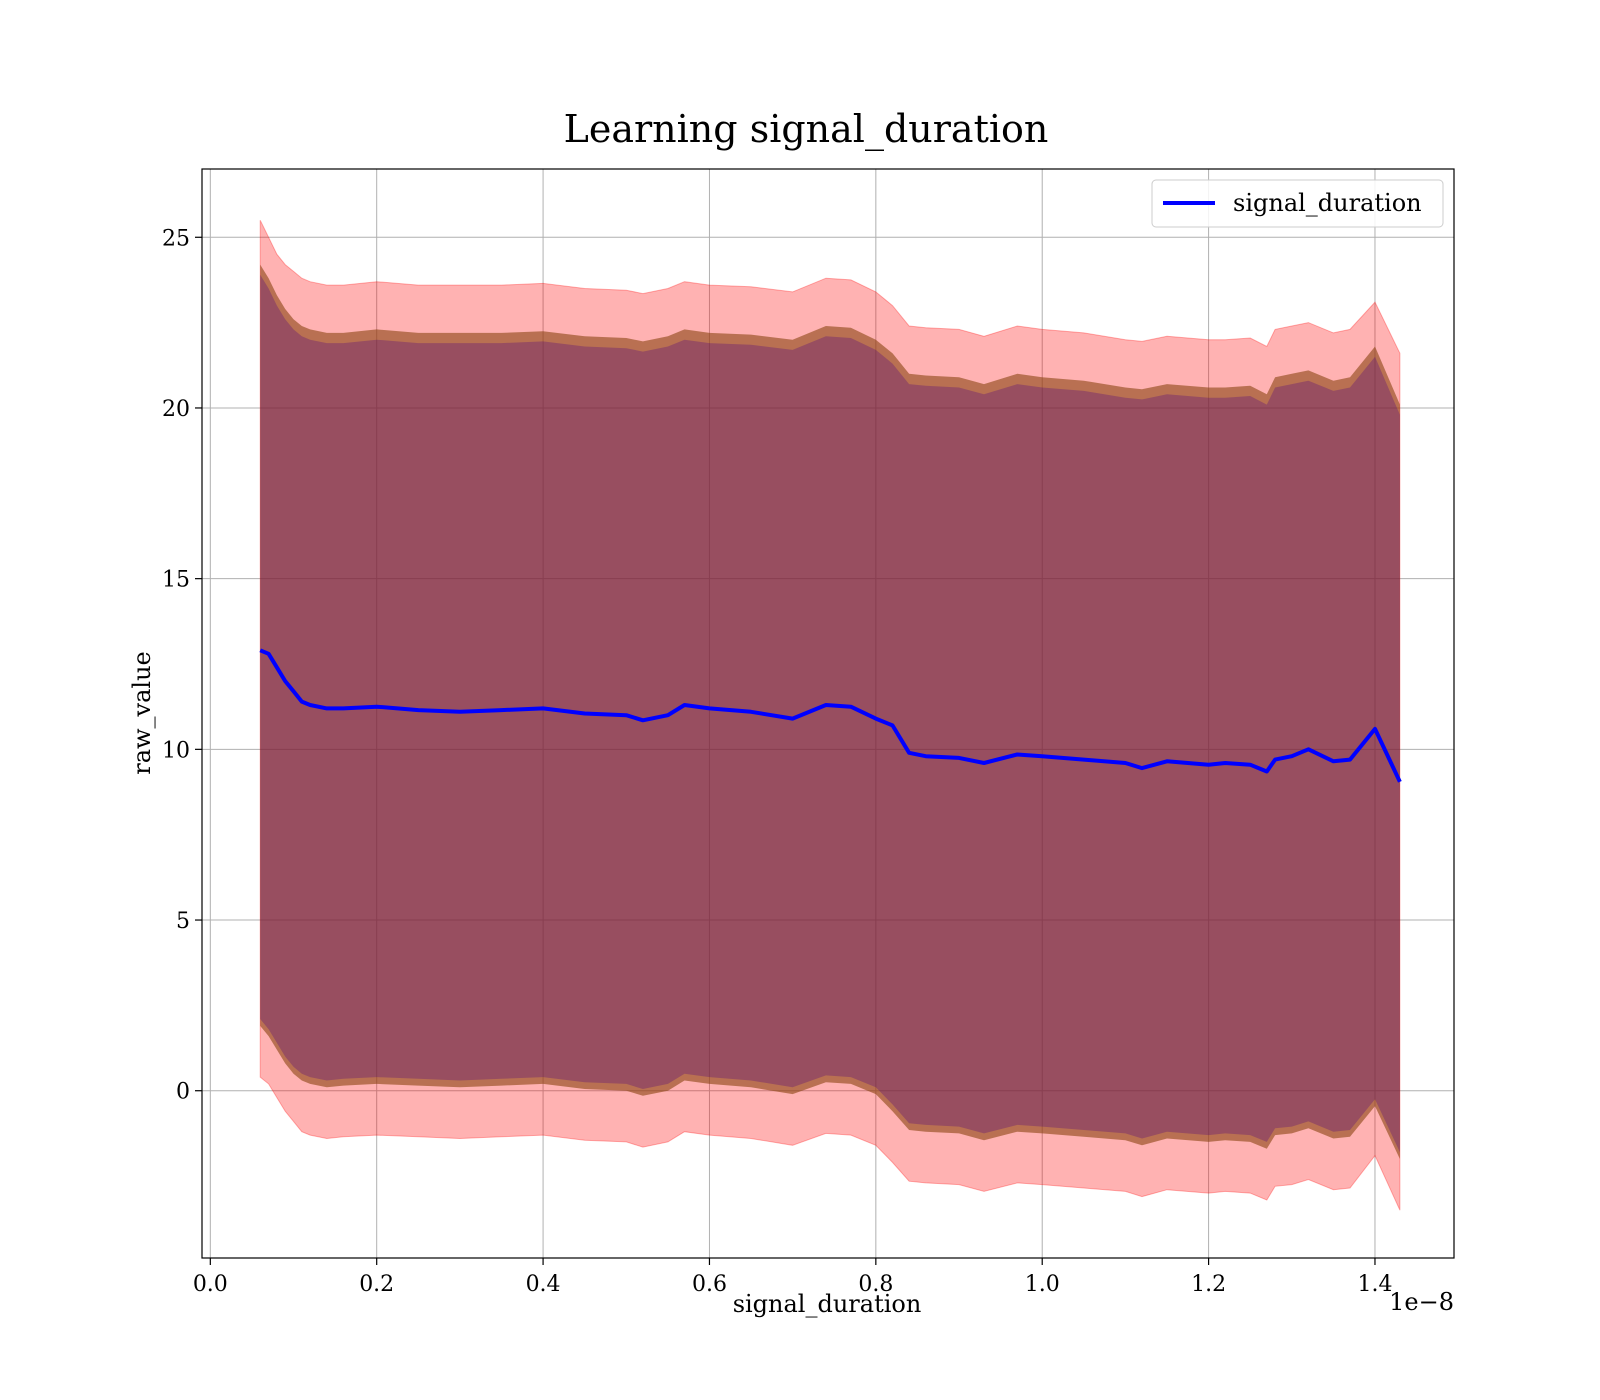 Image resolution: width=1600 pixels, height=1400 pixels. Describe the element at coordinates (176, 580) in the screenshot. I see `y-tick-label: 15` at that location.